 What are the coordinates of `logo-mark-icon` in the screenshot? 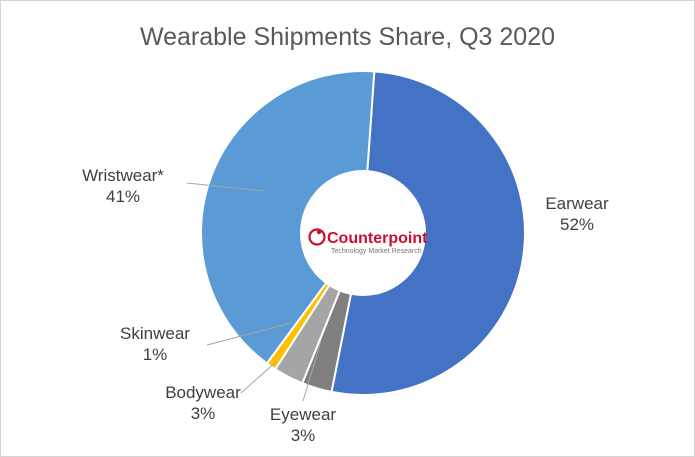 It's located at (317, 237).